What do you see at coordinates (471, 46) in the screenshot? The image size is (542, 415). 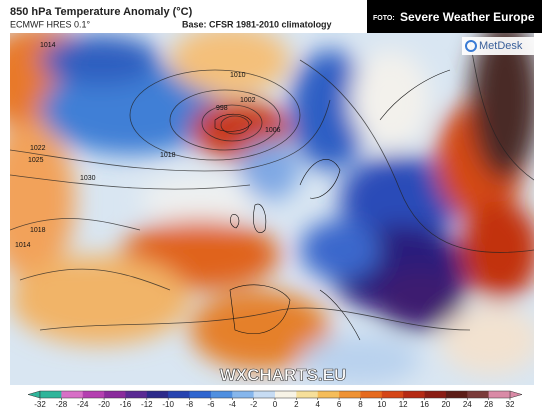 I see `logo-icon` at bounding box center [471, 46].